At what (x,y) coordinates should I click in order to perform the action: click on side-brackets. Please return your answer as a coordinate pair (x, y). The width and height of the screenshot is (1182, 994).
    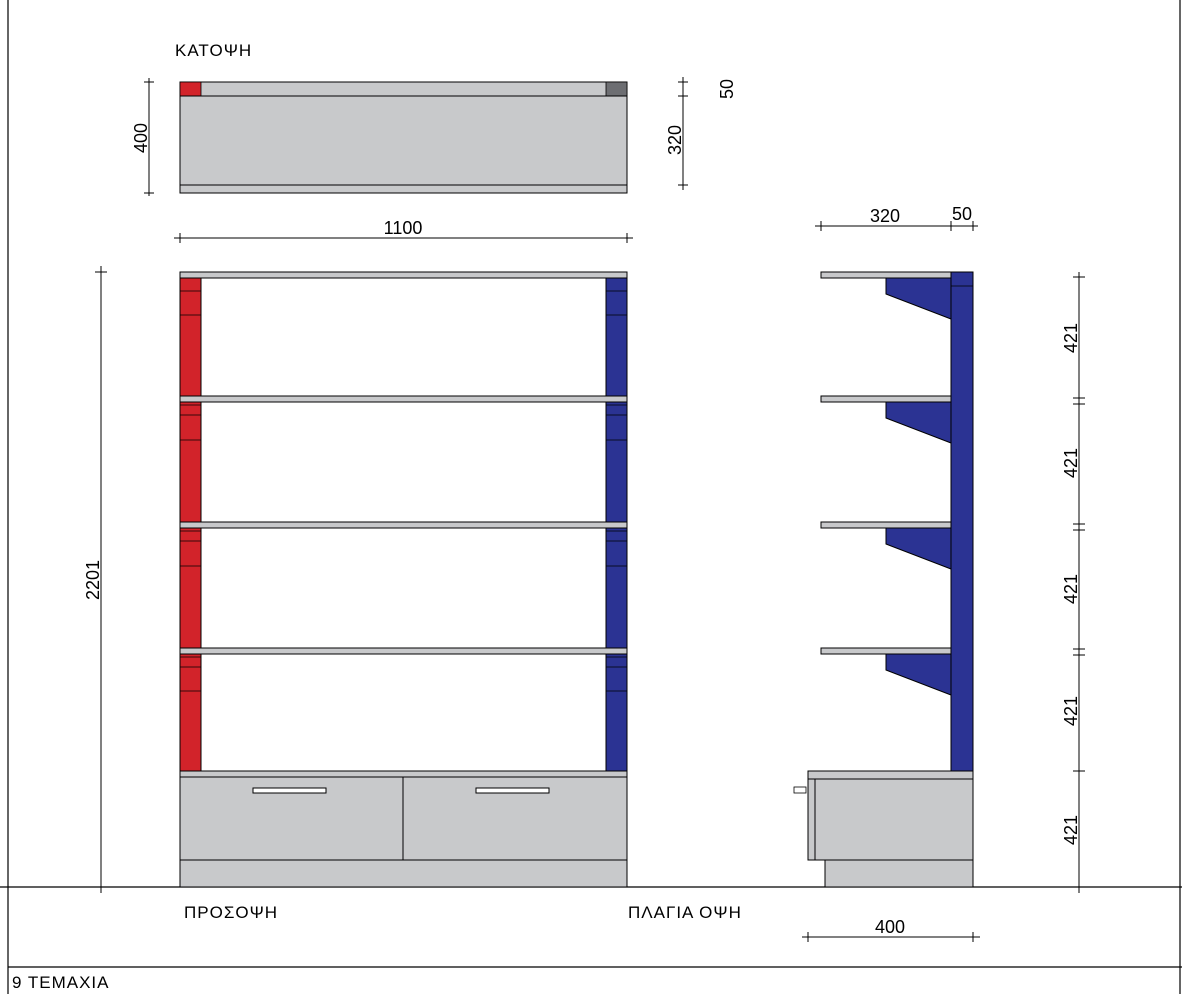
    Looking at the image, I should click on (918, 486).